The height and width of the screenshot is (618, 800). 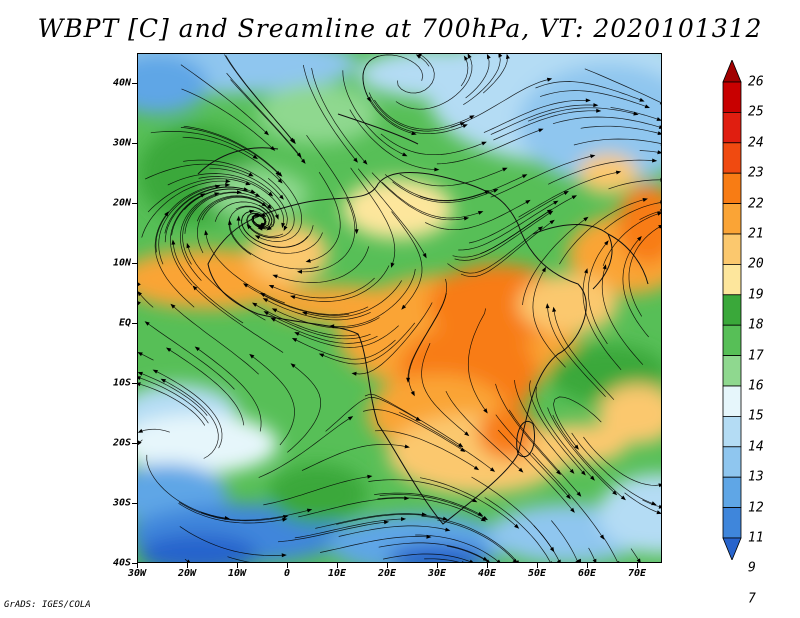 I want to click on colorbar-label: 26, so click(x=756, y=82).